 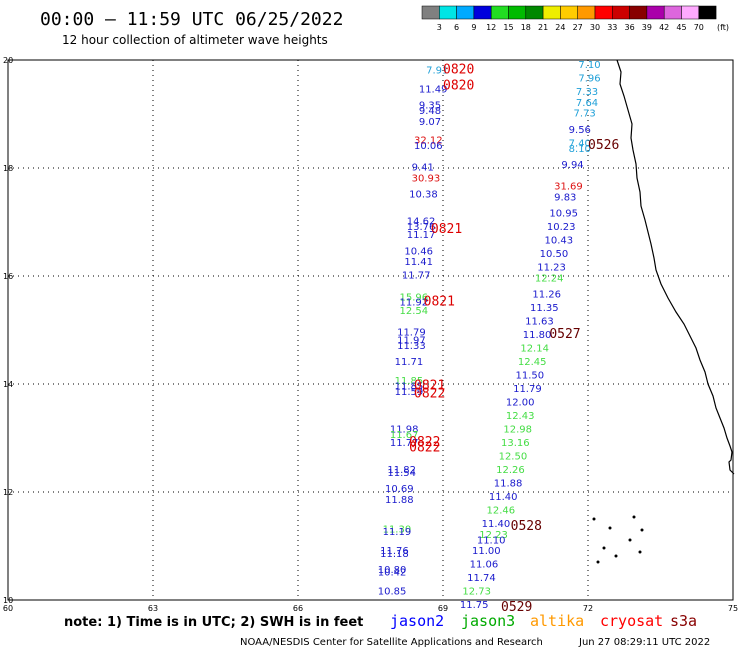 I want to click on swh-value-label: 11.10, so click(x=491, y=540).